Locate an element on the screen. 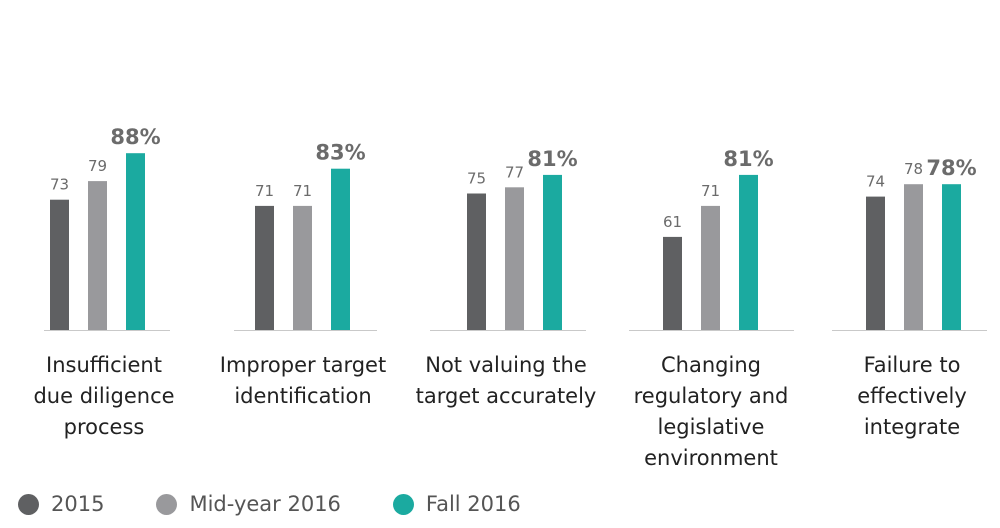 This screenshot has width=1000, height=528. data-label-0-0: 73 is located at coordinates (59, 185).